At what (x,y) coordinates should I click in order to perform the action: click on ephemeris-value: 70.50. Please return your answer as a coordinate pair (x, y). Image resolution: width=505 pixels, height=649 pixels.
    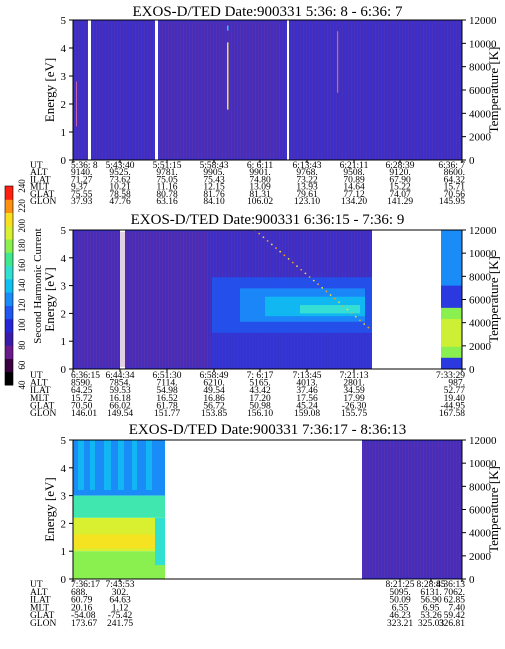
    Looking at the image, I should click on (82, 406).